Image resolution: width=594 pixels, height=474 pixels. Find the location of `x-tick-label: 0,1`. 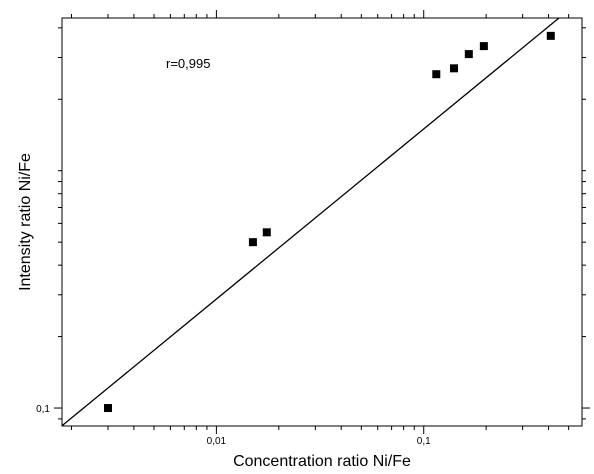

x-tick-label: 0,1 is located at coordinates (424, 441).